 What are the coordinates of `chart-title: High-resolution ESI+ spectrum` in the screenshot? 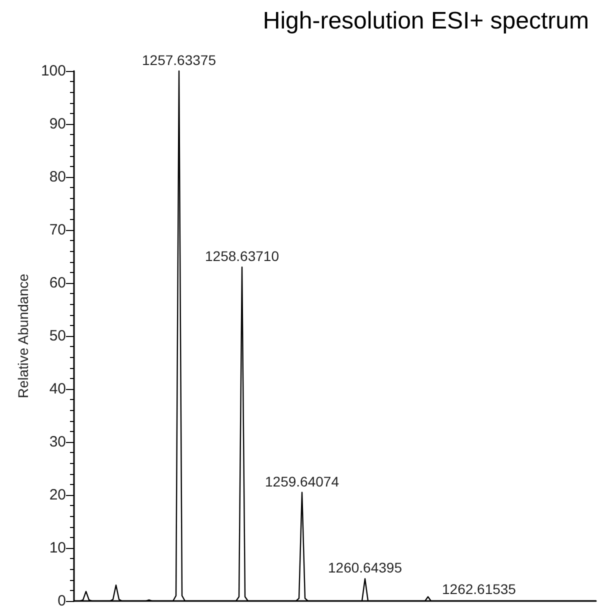 It's located at (426, 21).